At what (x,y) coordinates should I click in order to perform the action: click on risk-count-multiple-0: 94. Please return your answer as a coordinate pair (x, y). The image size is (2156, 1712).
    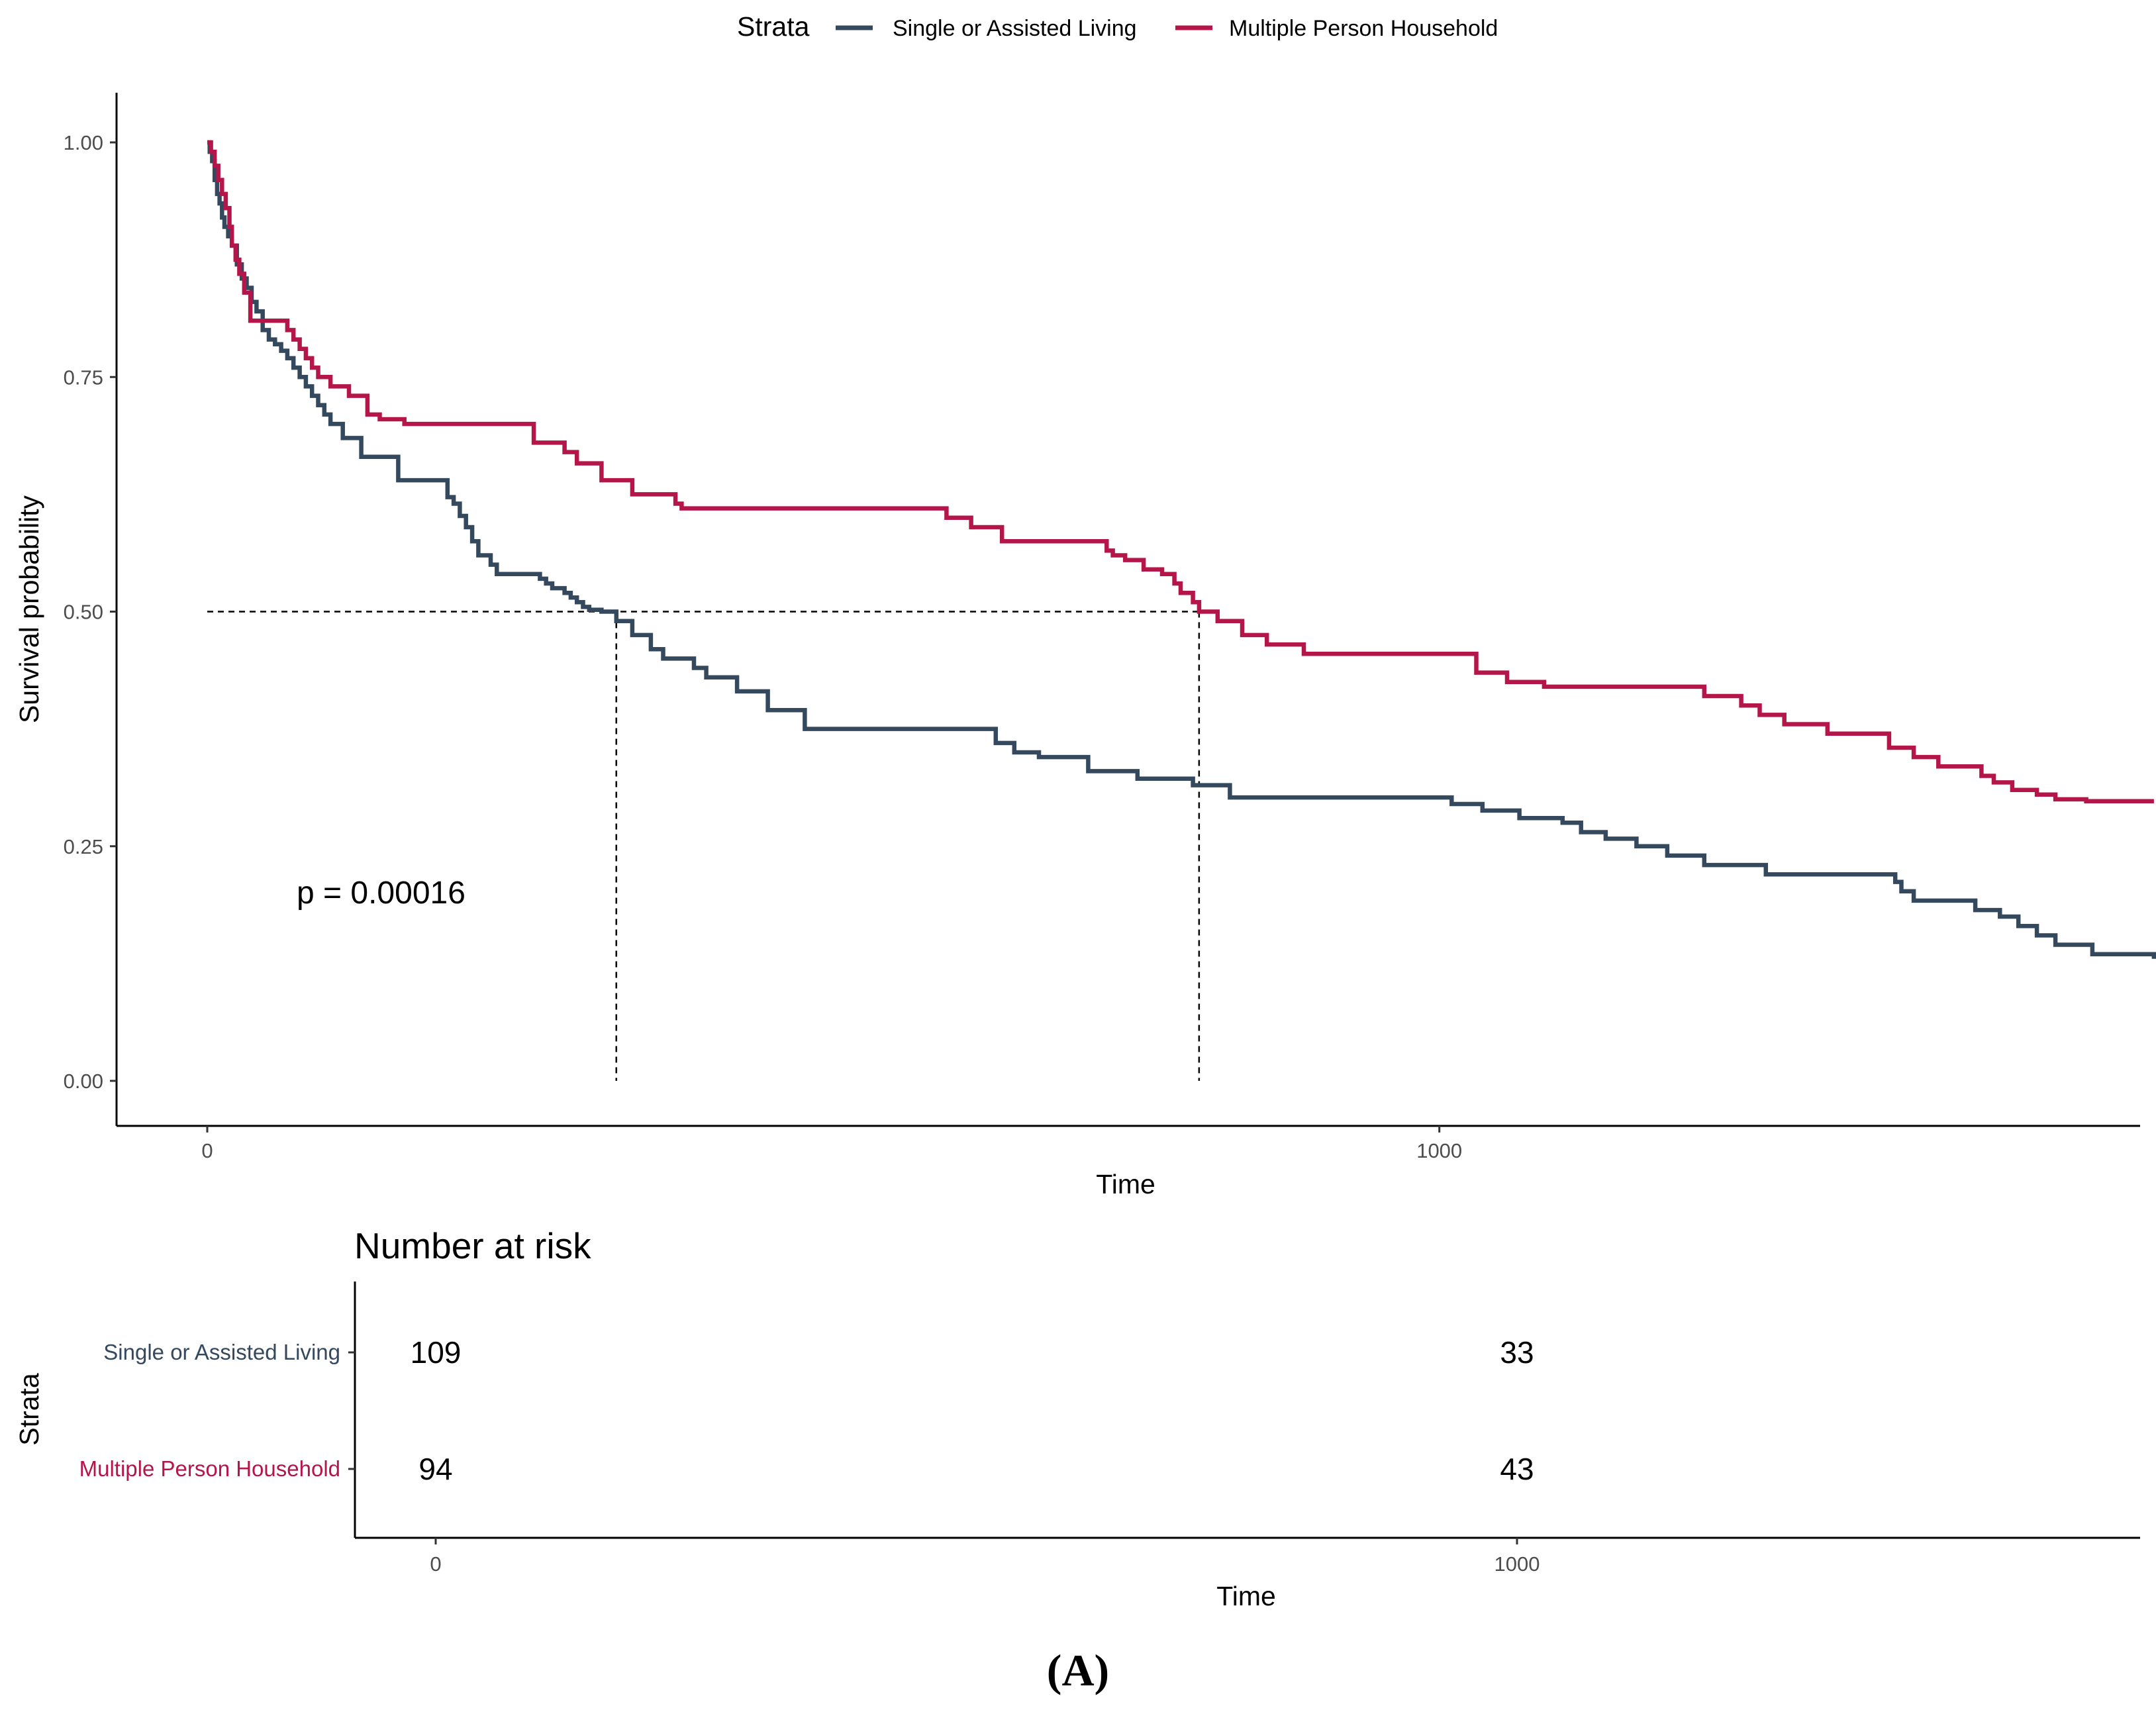
    Looking at the image, I should click on (435, 1469).